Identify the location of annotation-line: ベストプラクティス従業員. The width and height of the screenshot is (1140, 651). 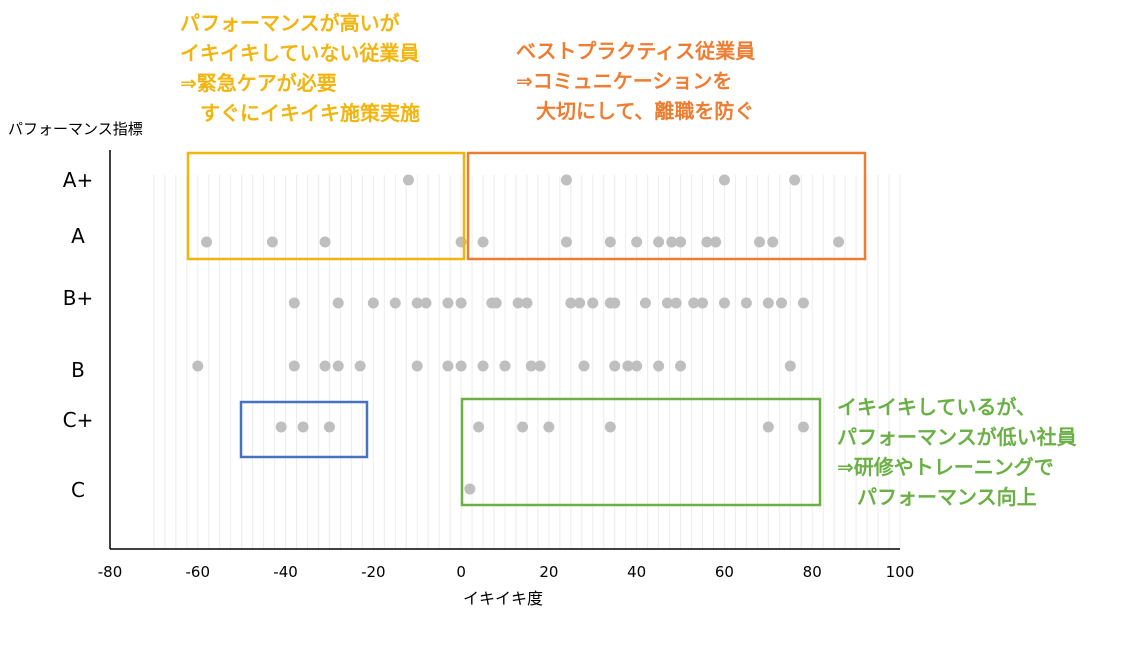
(635, 51).